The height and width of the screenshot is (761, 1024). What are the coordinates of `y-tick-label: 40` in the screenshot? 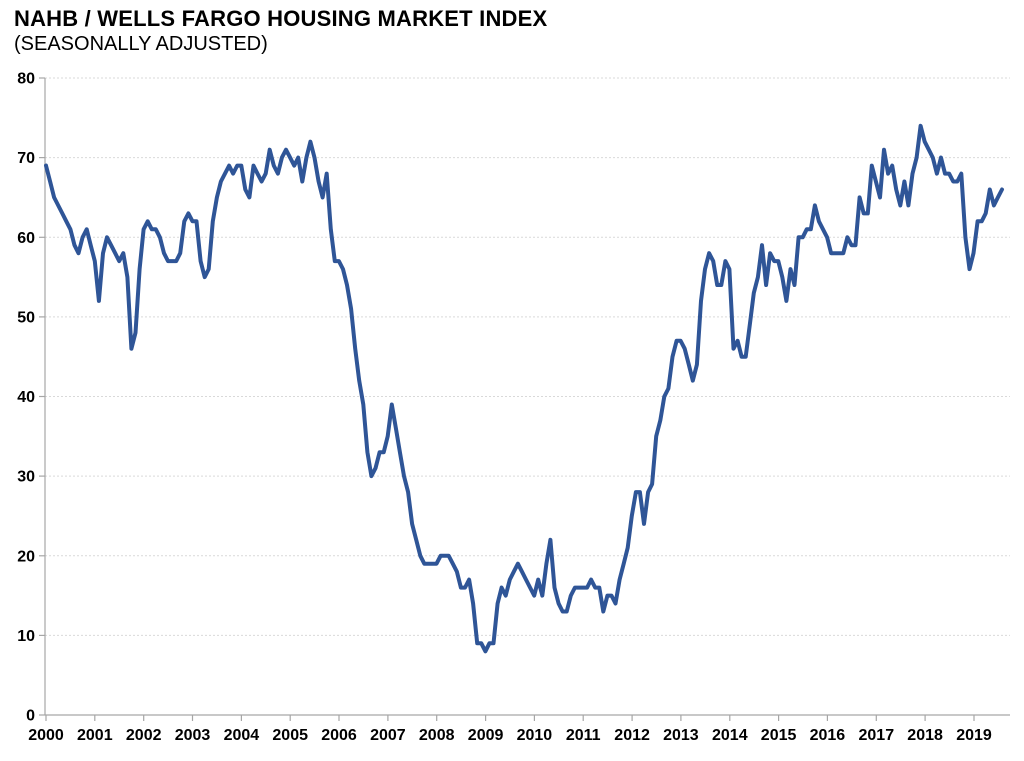 It's located at (26, 397).